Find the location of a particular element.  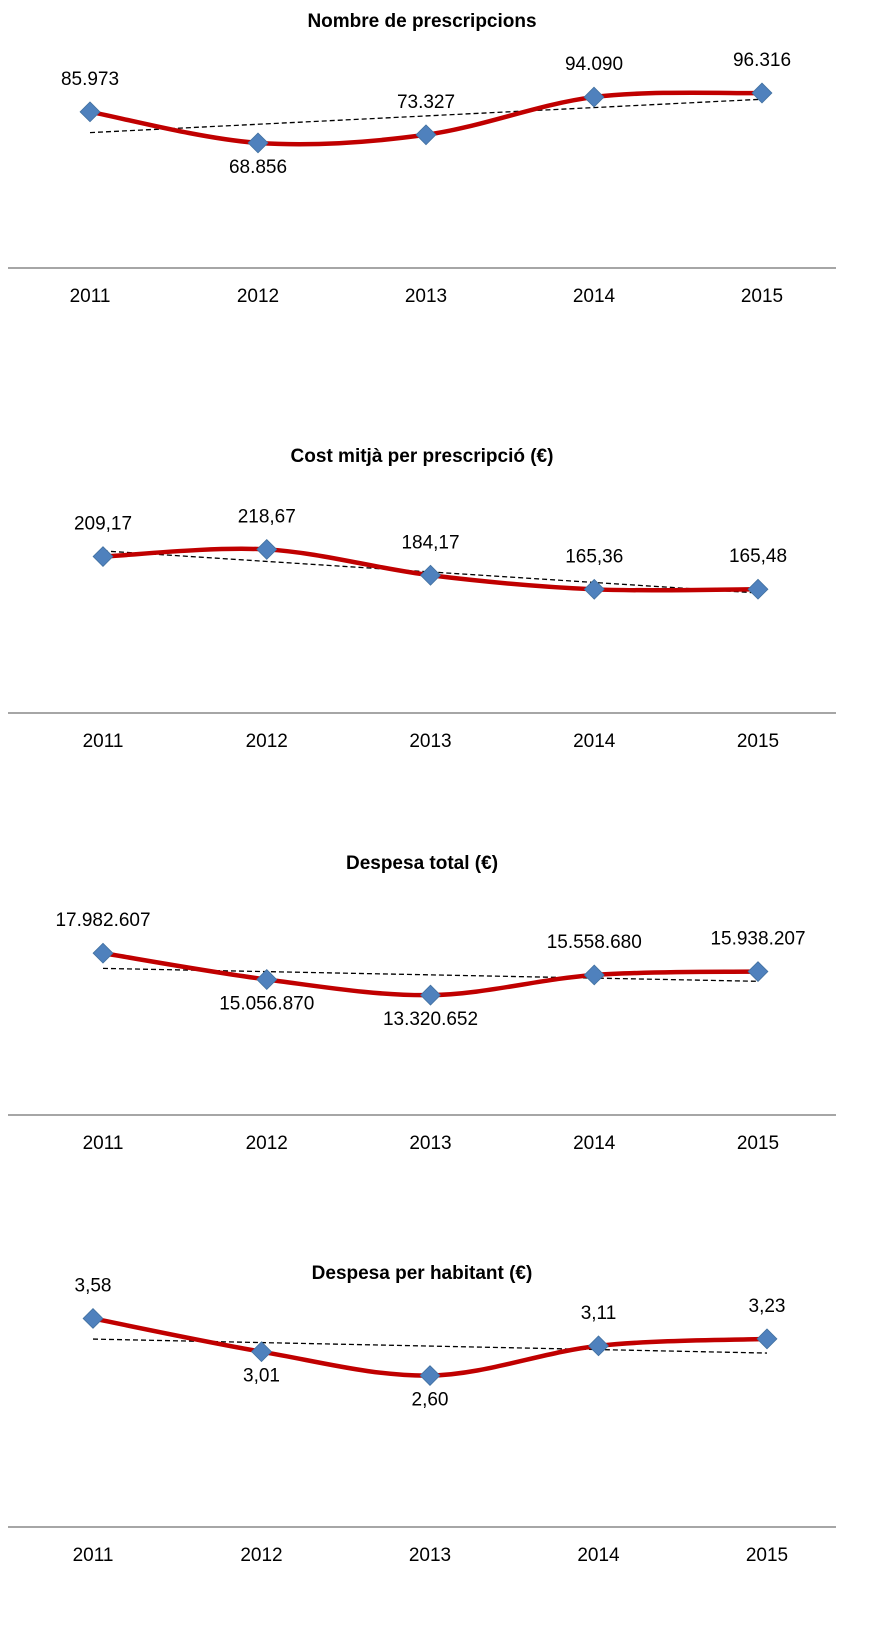

data-label: 165,36 is located at coordinates (594, 556).